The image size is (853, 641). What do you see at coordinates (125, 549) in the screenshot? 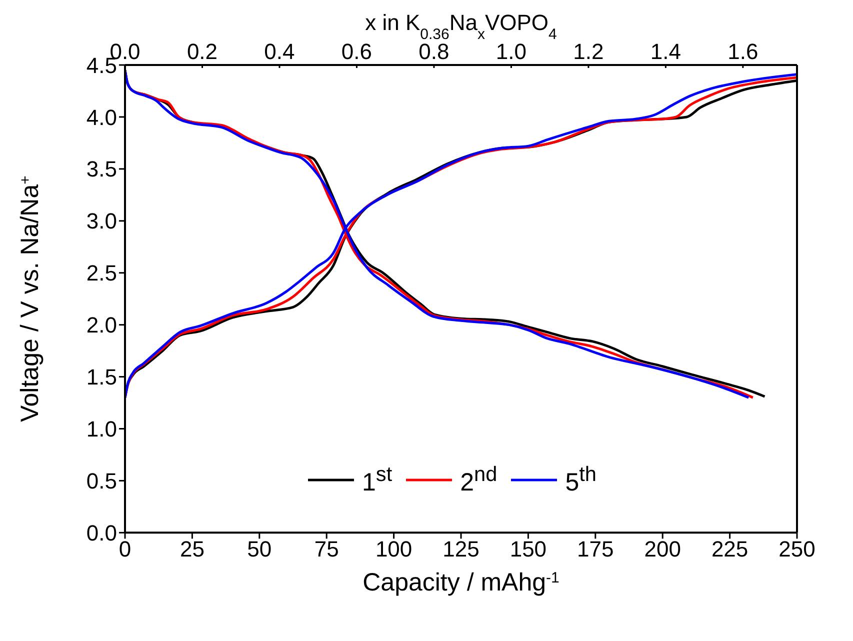
I see `x-tick-label: 0` at bounding box center [125, 549].